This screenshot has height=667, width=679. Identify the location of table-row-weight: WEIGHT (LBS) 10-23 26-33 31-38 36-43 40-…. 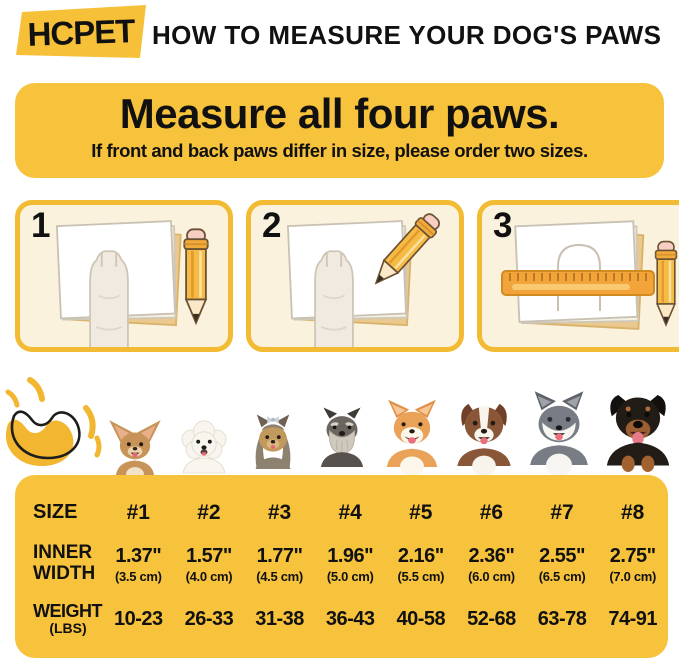
(350, 619).